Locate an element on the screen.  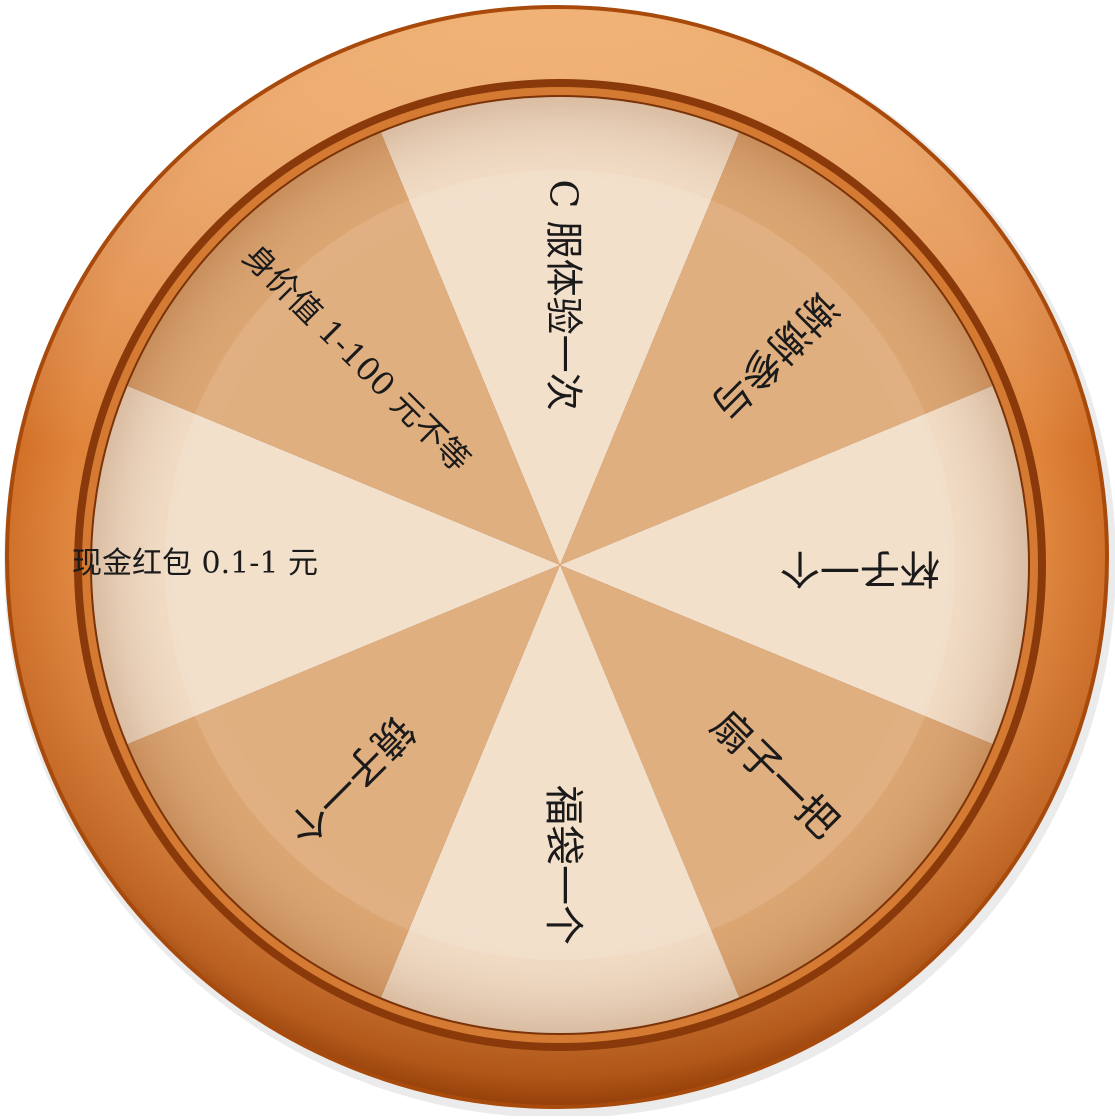
segment-label: C 服体验一次 is located at coordinates (564, 294).